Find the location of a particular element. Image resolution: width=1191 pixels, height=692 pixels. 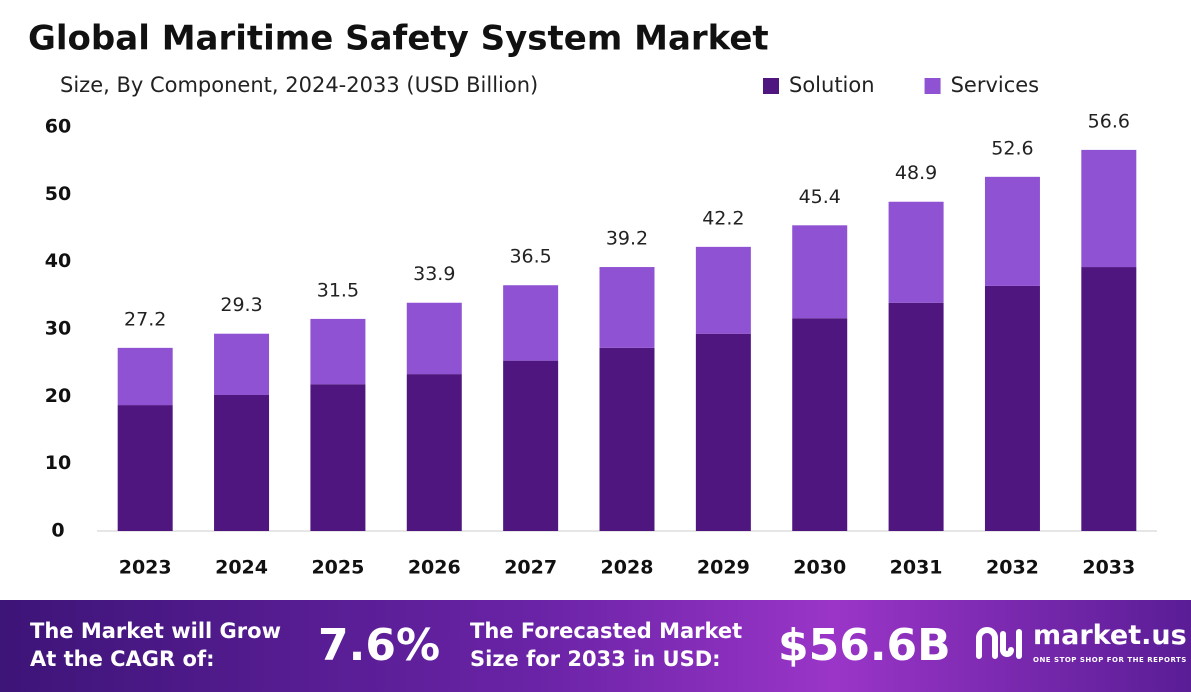

forecast-line: Size for 2033 in USD: is located at coordinates (595, 659).